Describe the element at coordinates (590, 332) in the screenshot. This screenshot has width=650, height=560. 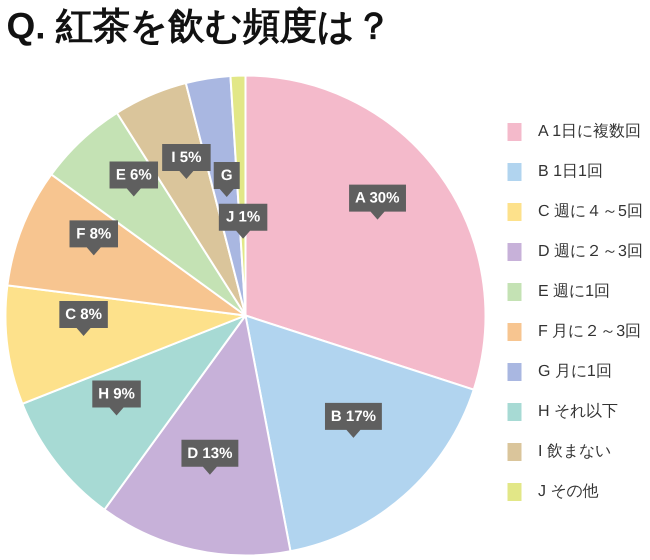
I see `legend-label: F 月に２～3回` at that location.